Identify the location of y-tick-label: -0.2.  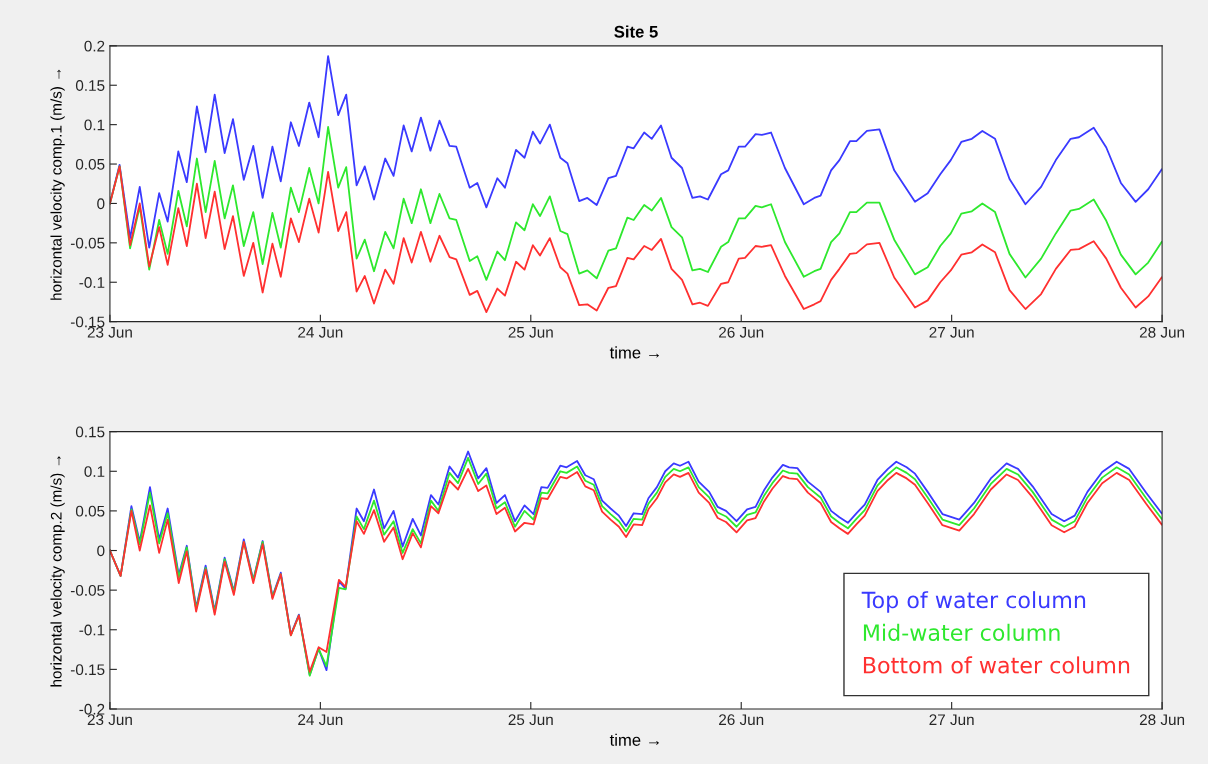
(92, 709).